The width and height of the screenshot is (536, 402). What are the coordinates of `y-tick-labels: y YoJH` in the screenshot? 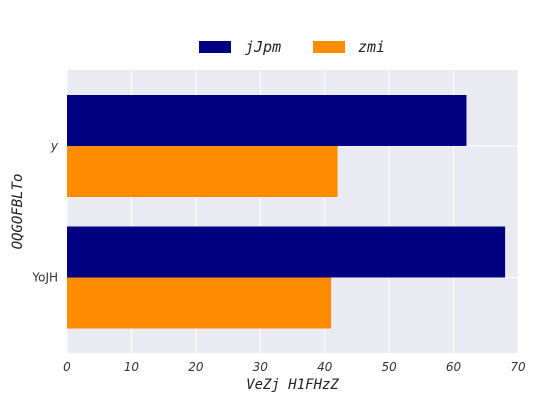 It's located at (45, 212).